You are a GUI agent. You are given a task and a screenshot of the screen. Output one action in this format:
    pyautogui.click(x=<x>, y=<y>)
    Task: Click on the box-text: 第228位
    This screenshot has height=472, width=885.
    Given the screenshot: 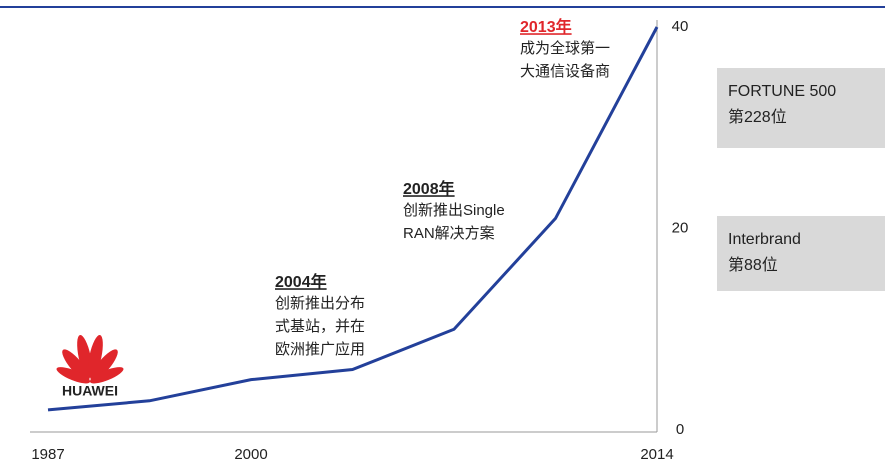 What is the action you would take?
    pyautogui.click(x=757, y=117)
    